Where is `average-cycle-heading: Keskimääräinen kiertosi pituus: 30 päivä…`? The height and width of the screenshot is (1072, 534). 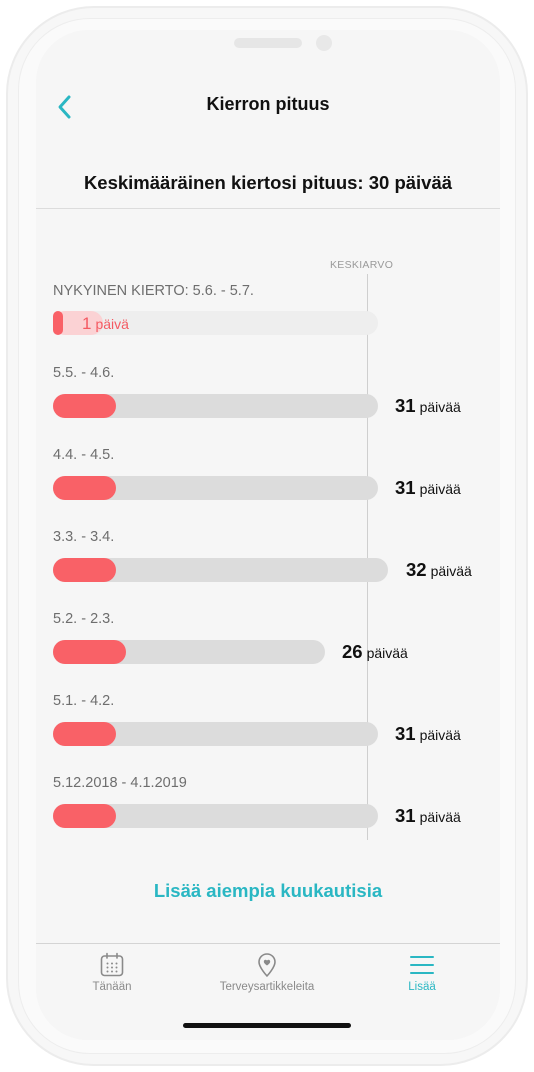 average-cycle-heading: Keskimääräinen kiertosi pituus: 30 päivä… is located at coordinates (268, 182).